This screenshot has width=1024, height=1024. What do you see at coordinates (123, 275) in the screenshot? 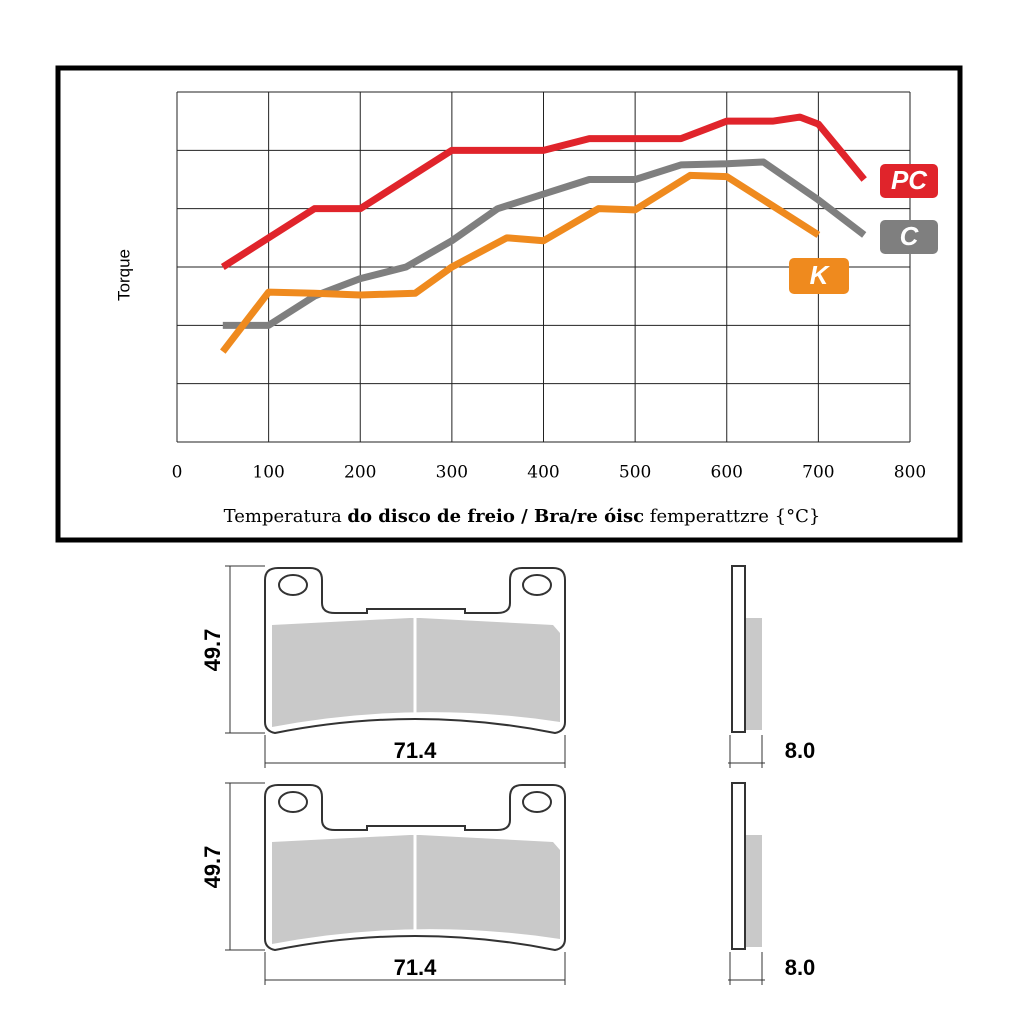
I see `y-axis-label: Torque` at bounding box center [123, 275].